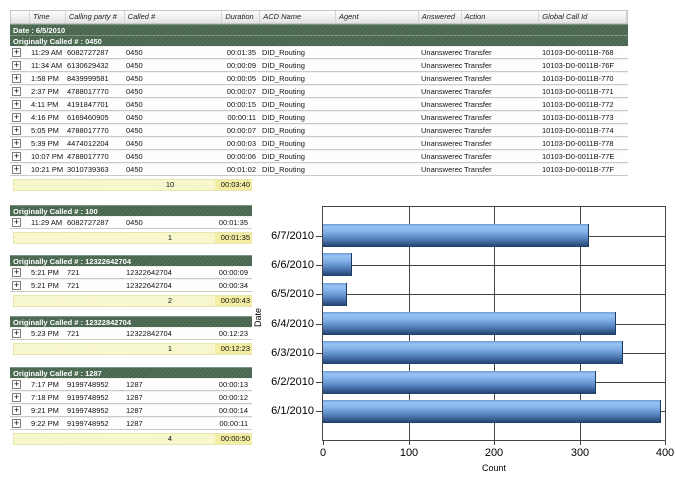  Describe the element at coordinates (170, 348) in the screenshot. I see `summary-call-count: 1` at that location.